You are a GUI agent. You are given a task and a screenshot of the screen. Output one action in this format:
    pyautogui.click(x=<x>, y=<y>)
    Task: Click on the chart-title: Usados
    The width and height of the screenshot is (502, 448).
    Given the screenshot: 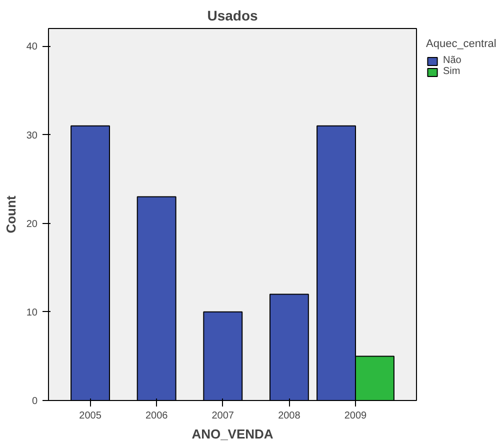 What is the action you would take?
    pyautogui.click(x=232, y=16)
    